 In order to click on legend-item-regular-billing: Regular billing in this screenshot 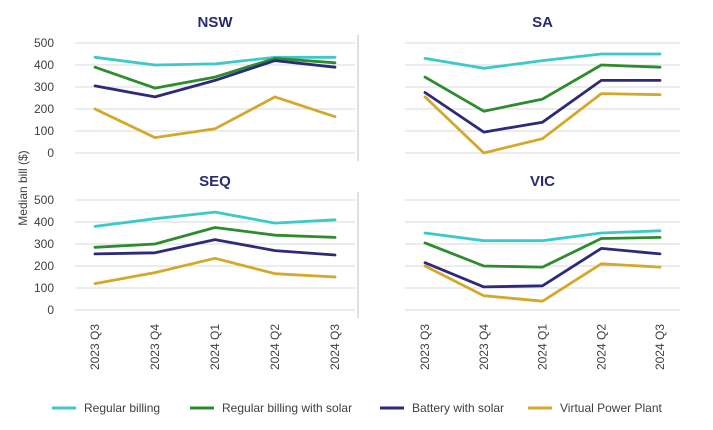, I will do `click(106, 408)`.